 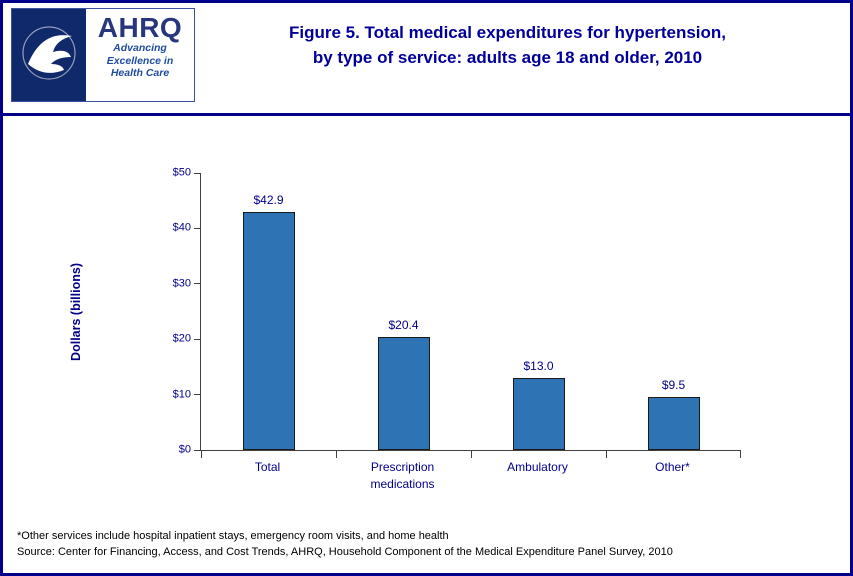 What do you see at coordinates (268, 331) in the screenshot?
I see `bar-total` at bounding box center [268, 331].